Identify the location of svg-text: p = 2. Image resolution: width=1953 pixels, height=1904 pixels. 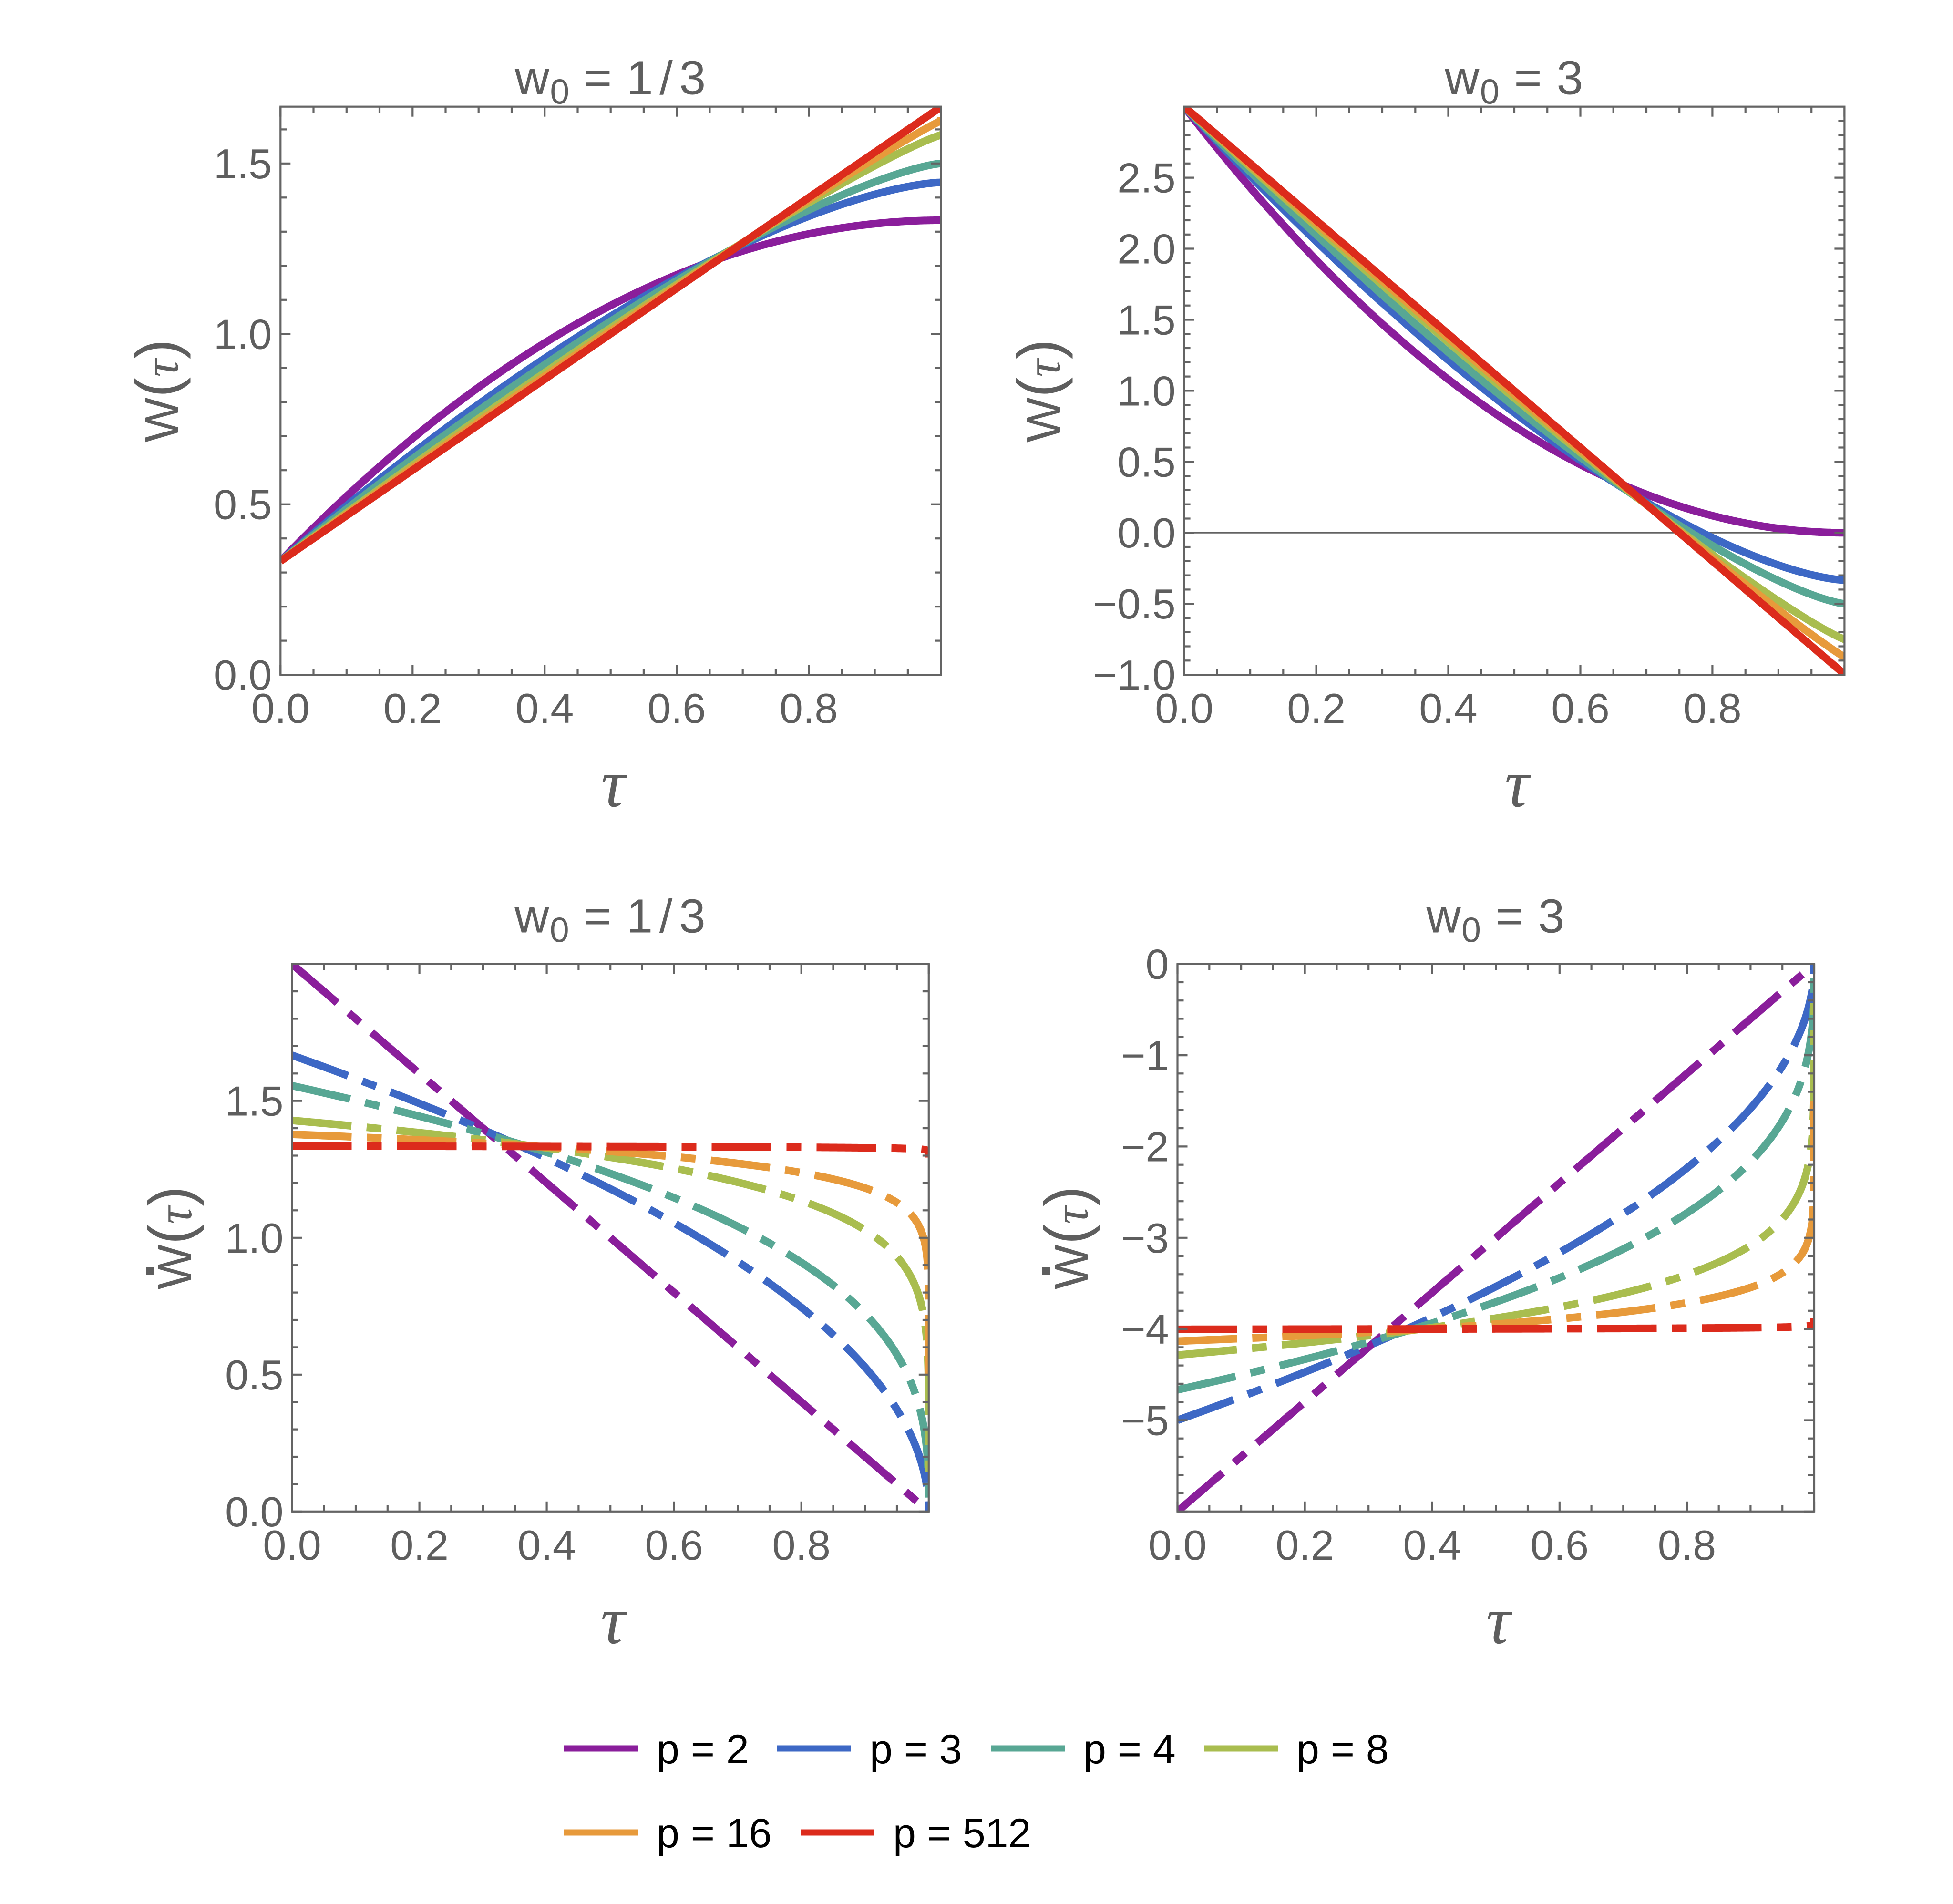
(703, 1749).